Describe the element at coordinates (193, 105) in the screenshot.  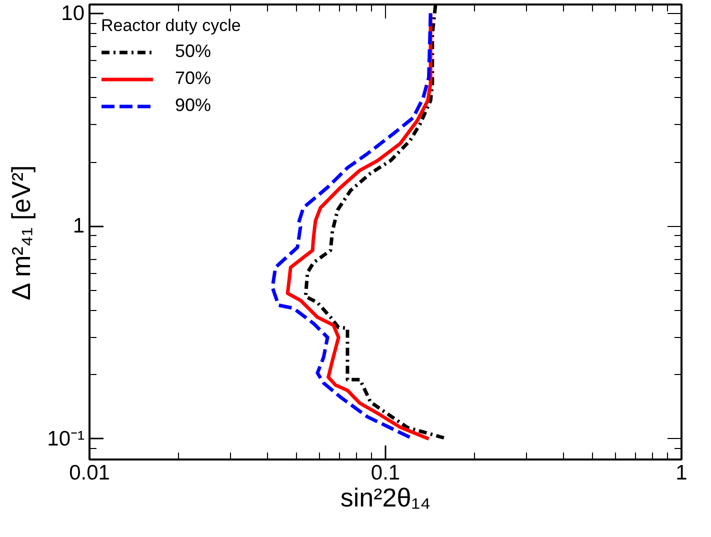
I see `legend-label: 90%` at that location.